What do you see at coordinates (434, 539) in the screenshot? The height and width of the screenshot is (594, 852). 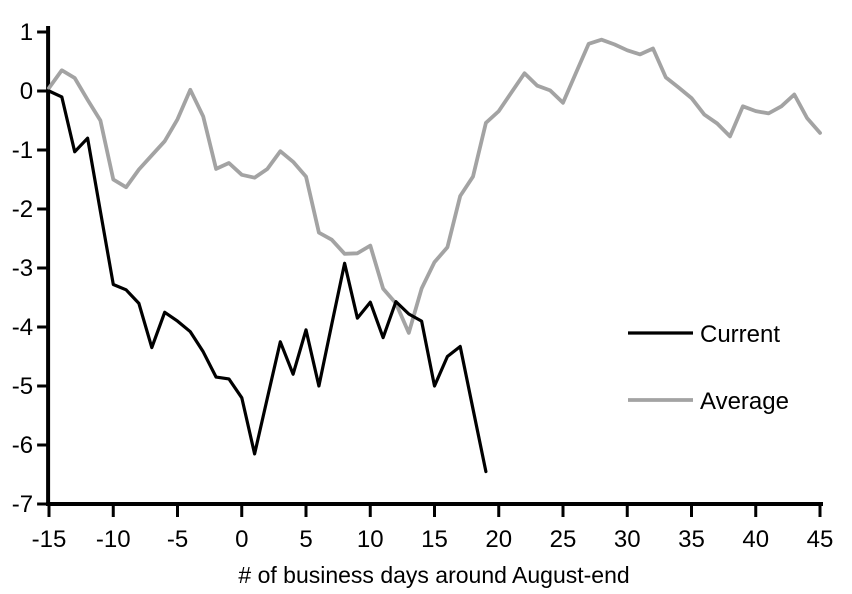 I see `x-tick-label: 15` at bounding box center [434, 539].